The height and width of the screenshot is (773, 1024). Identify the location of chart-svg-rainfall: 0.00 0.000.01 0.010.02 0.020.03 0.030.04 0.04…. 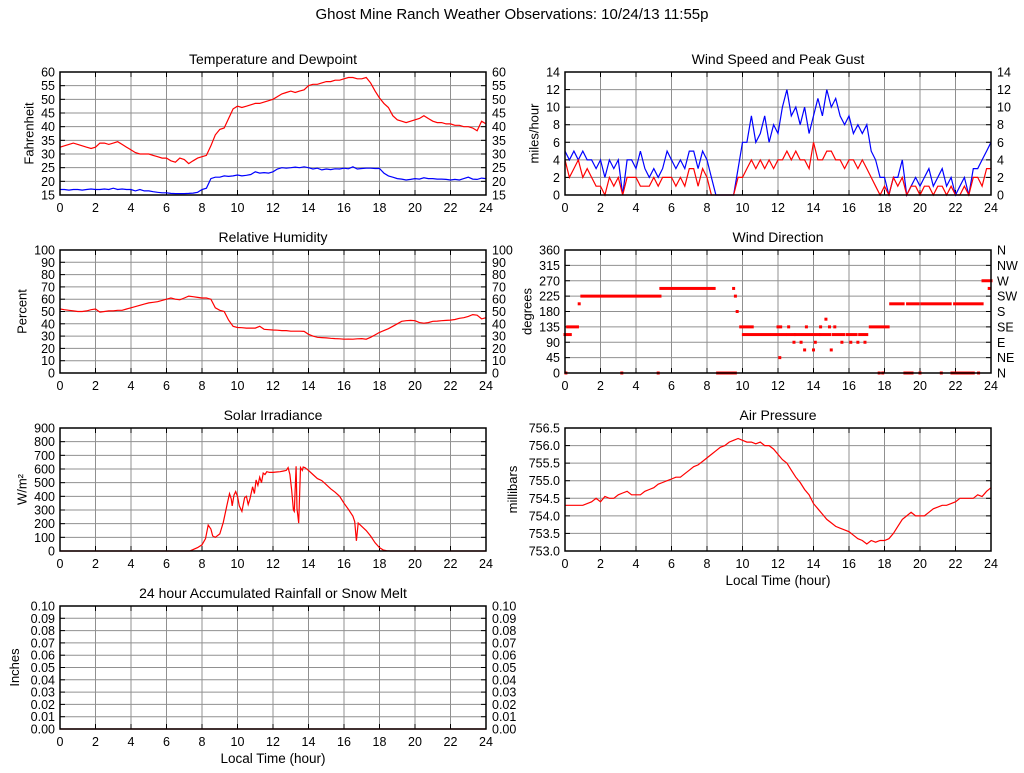
(261, 675).